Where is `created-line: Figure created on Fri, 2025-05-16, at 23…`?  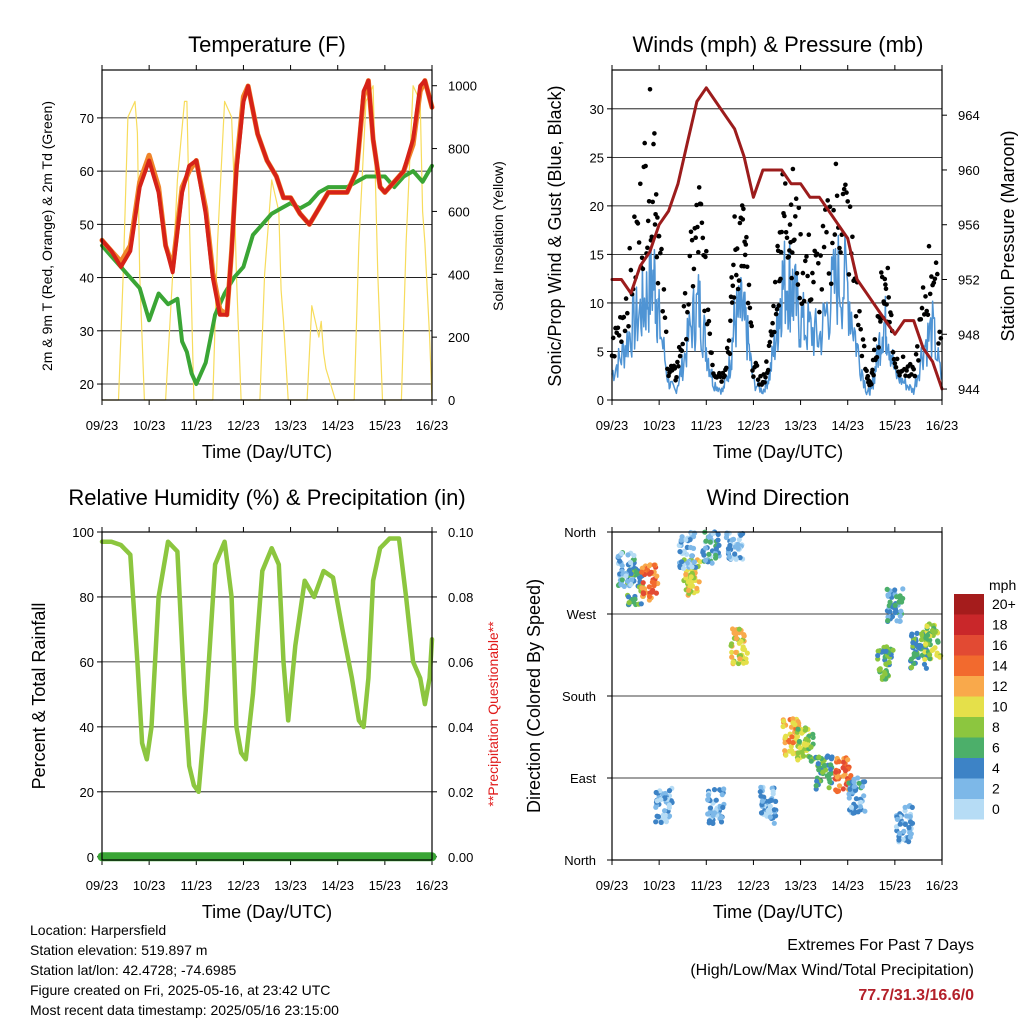
created-line: Figure created on Fri, 2025-05-16, at 23… is located at coordinates (180, 990).